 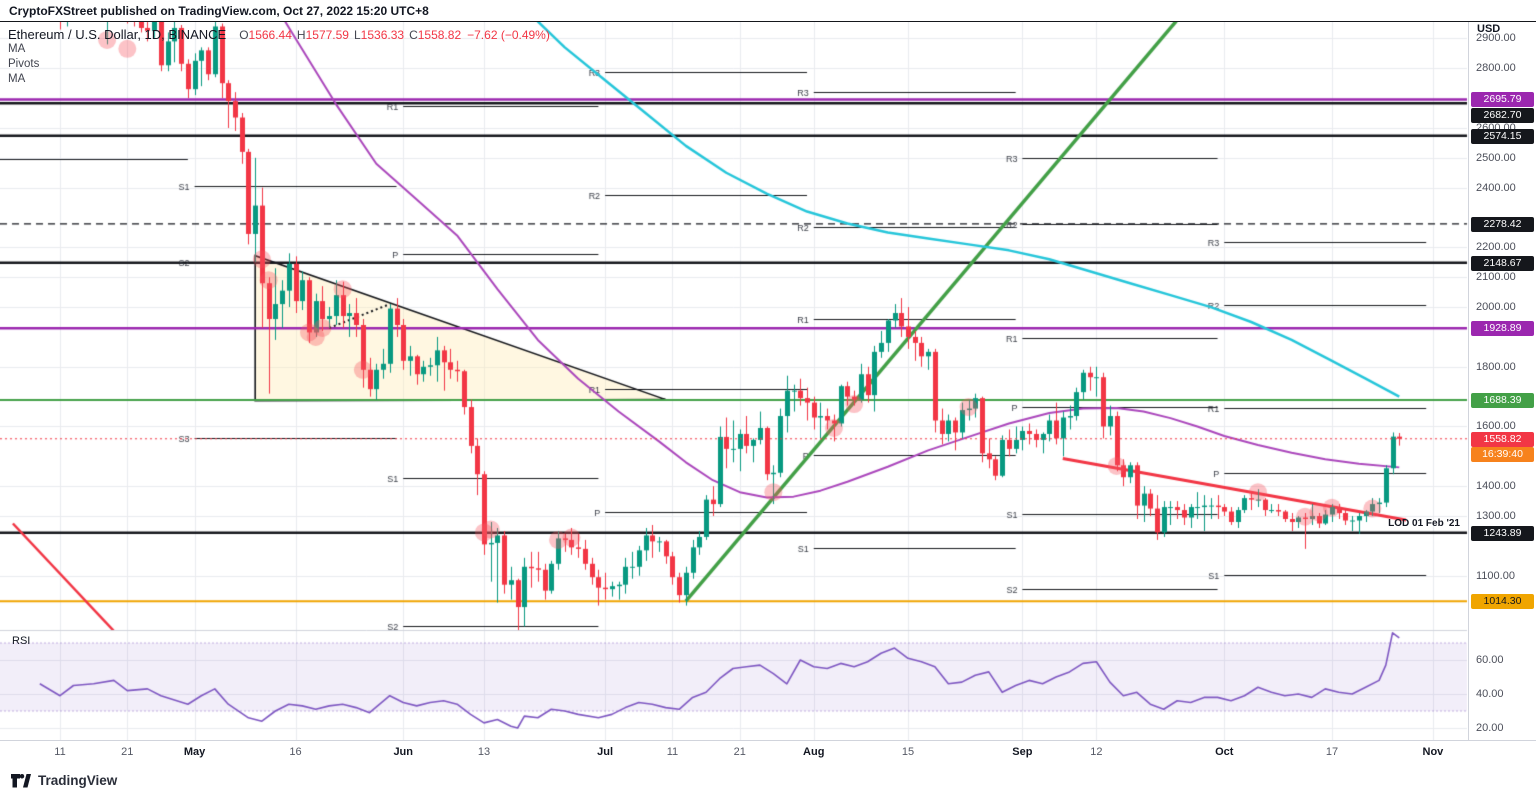 I want to click on footer-bar: TradingView, so click(x=768, y=779).